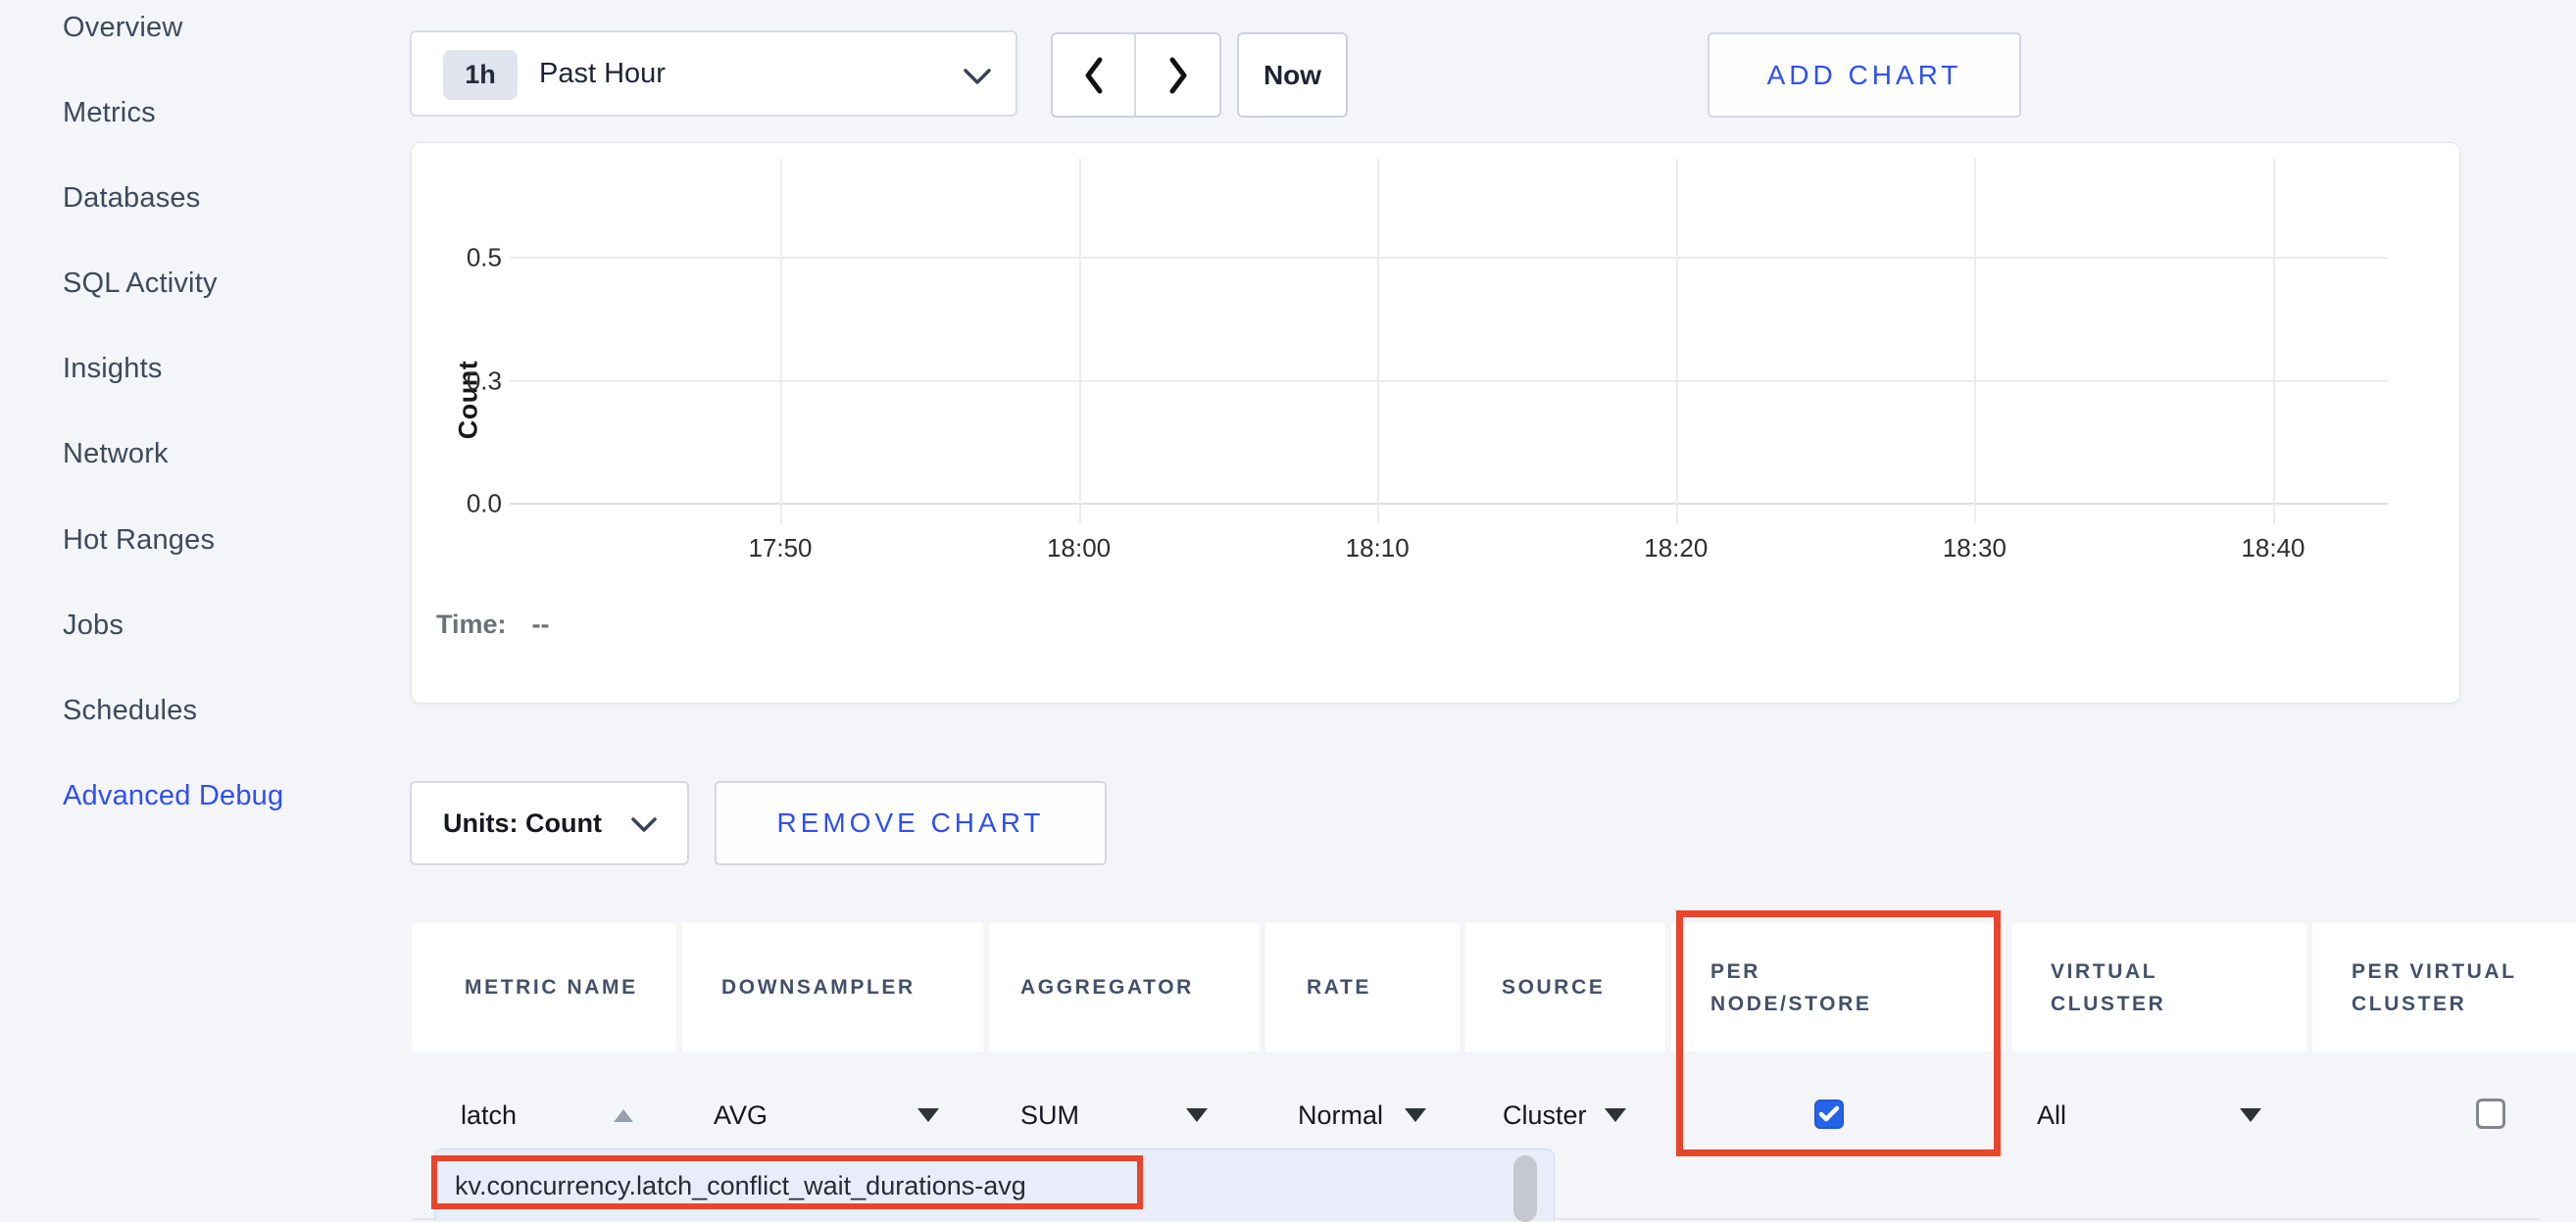 Image resolution: width=2576 pixels, height=1222 pixels. I want to click on sidebar-item-jobs: Jobs, so click(93, 625).